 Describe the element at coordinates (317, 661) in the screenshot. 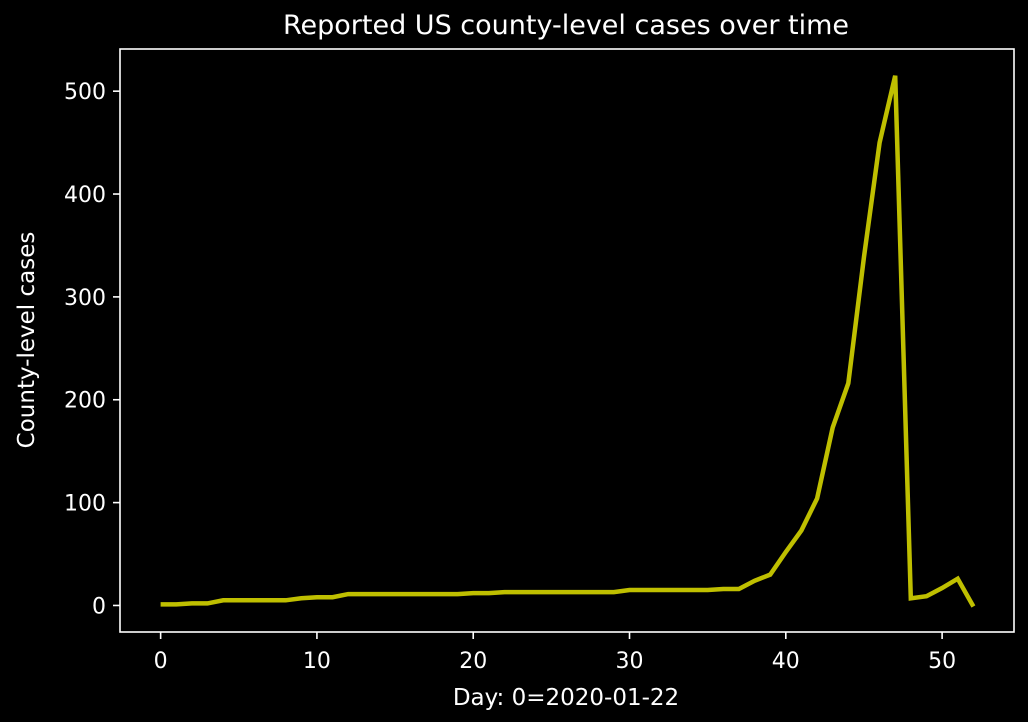

I see `x-tick-label: 10` at that location.